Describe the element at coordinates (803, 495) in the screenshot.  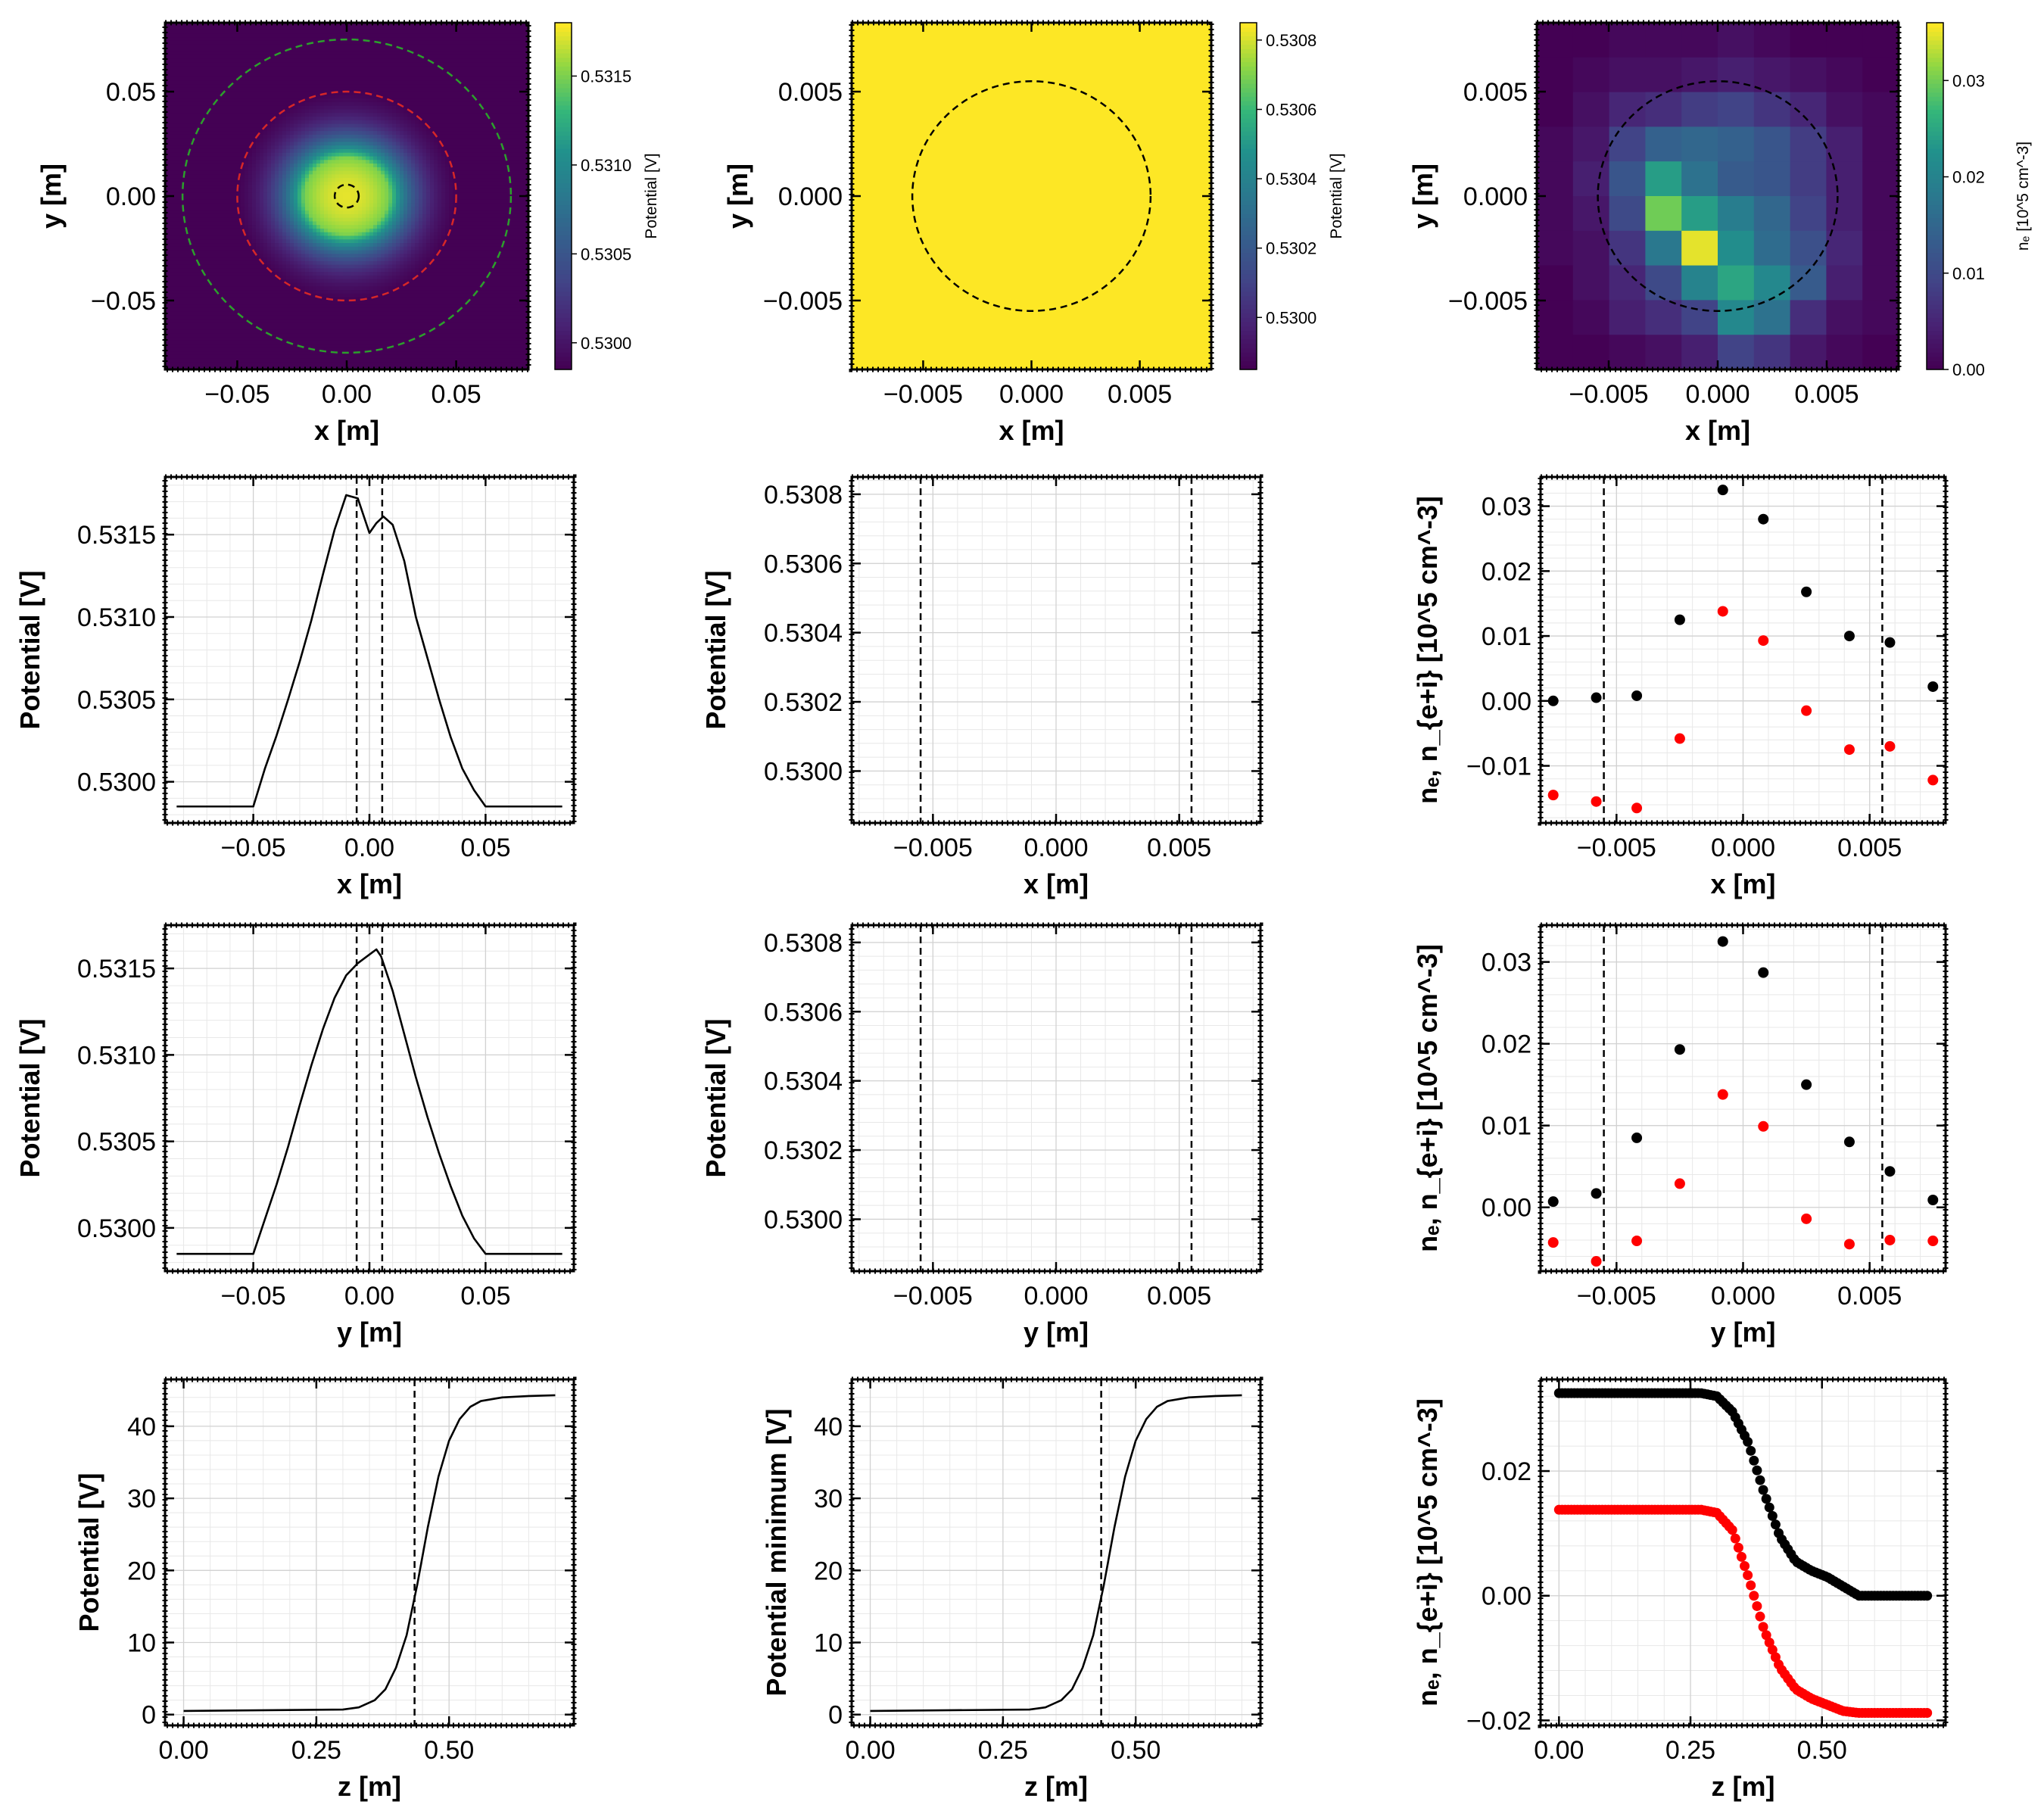
I see `y-tick-label: 0.5308` at that location.